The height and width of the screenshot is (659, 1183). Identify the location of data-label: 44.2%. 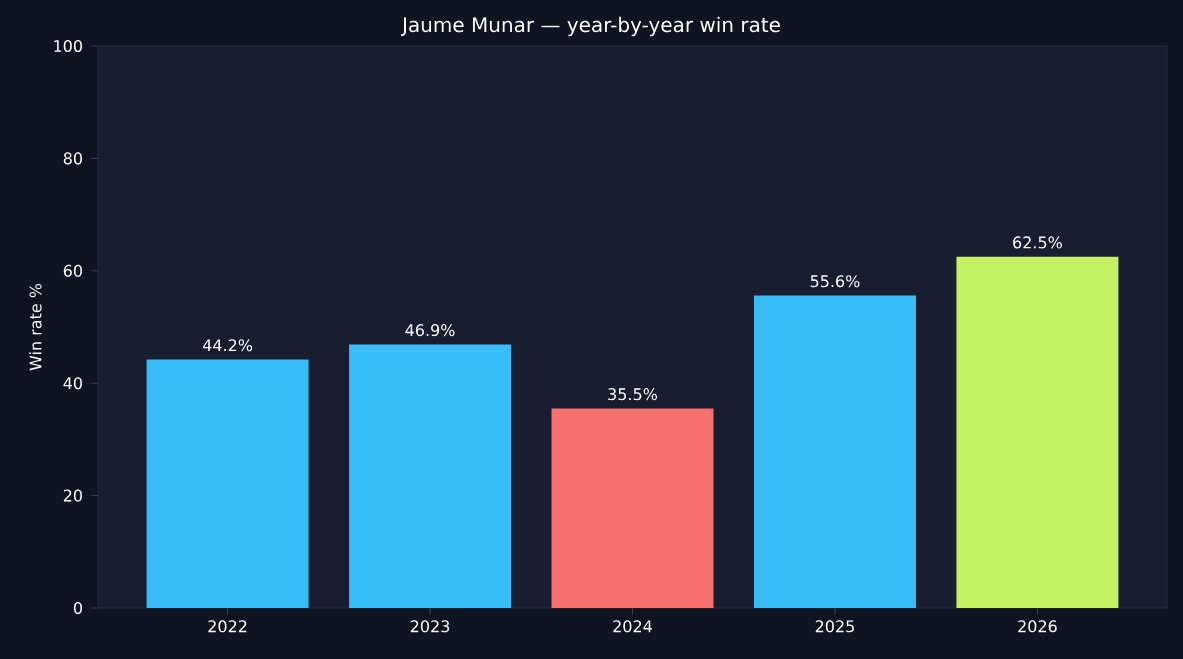
(227, 345).